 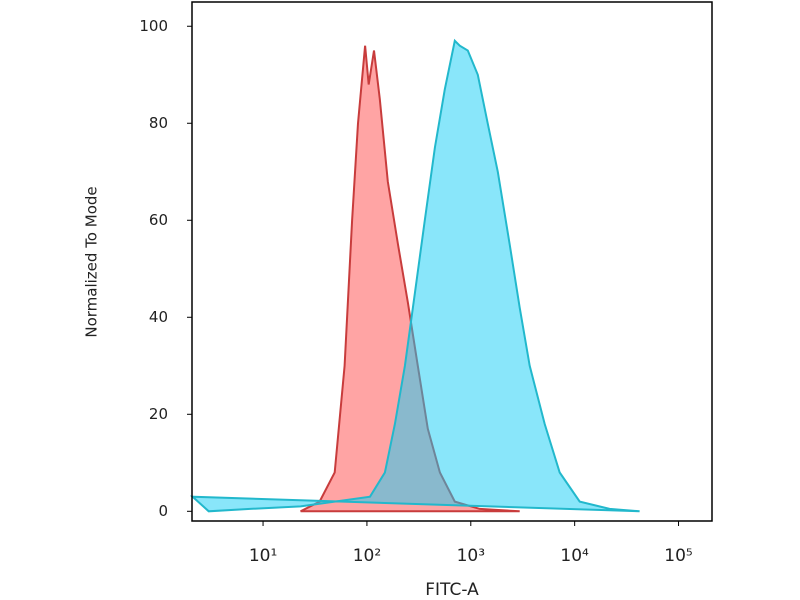 What do you see at coordinates (158, 317) in the screenshot?
I see `y-tick-label: 40` at bounding box center [158, 317].